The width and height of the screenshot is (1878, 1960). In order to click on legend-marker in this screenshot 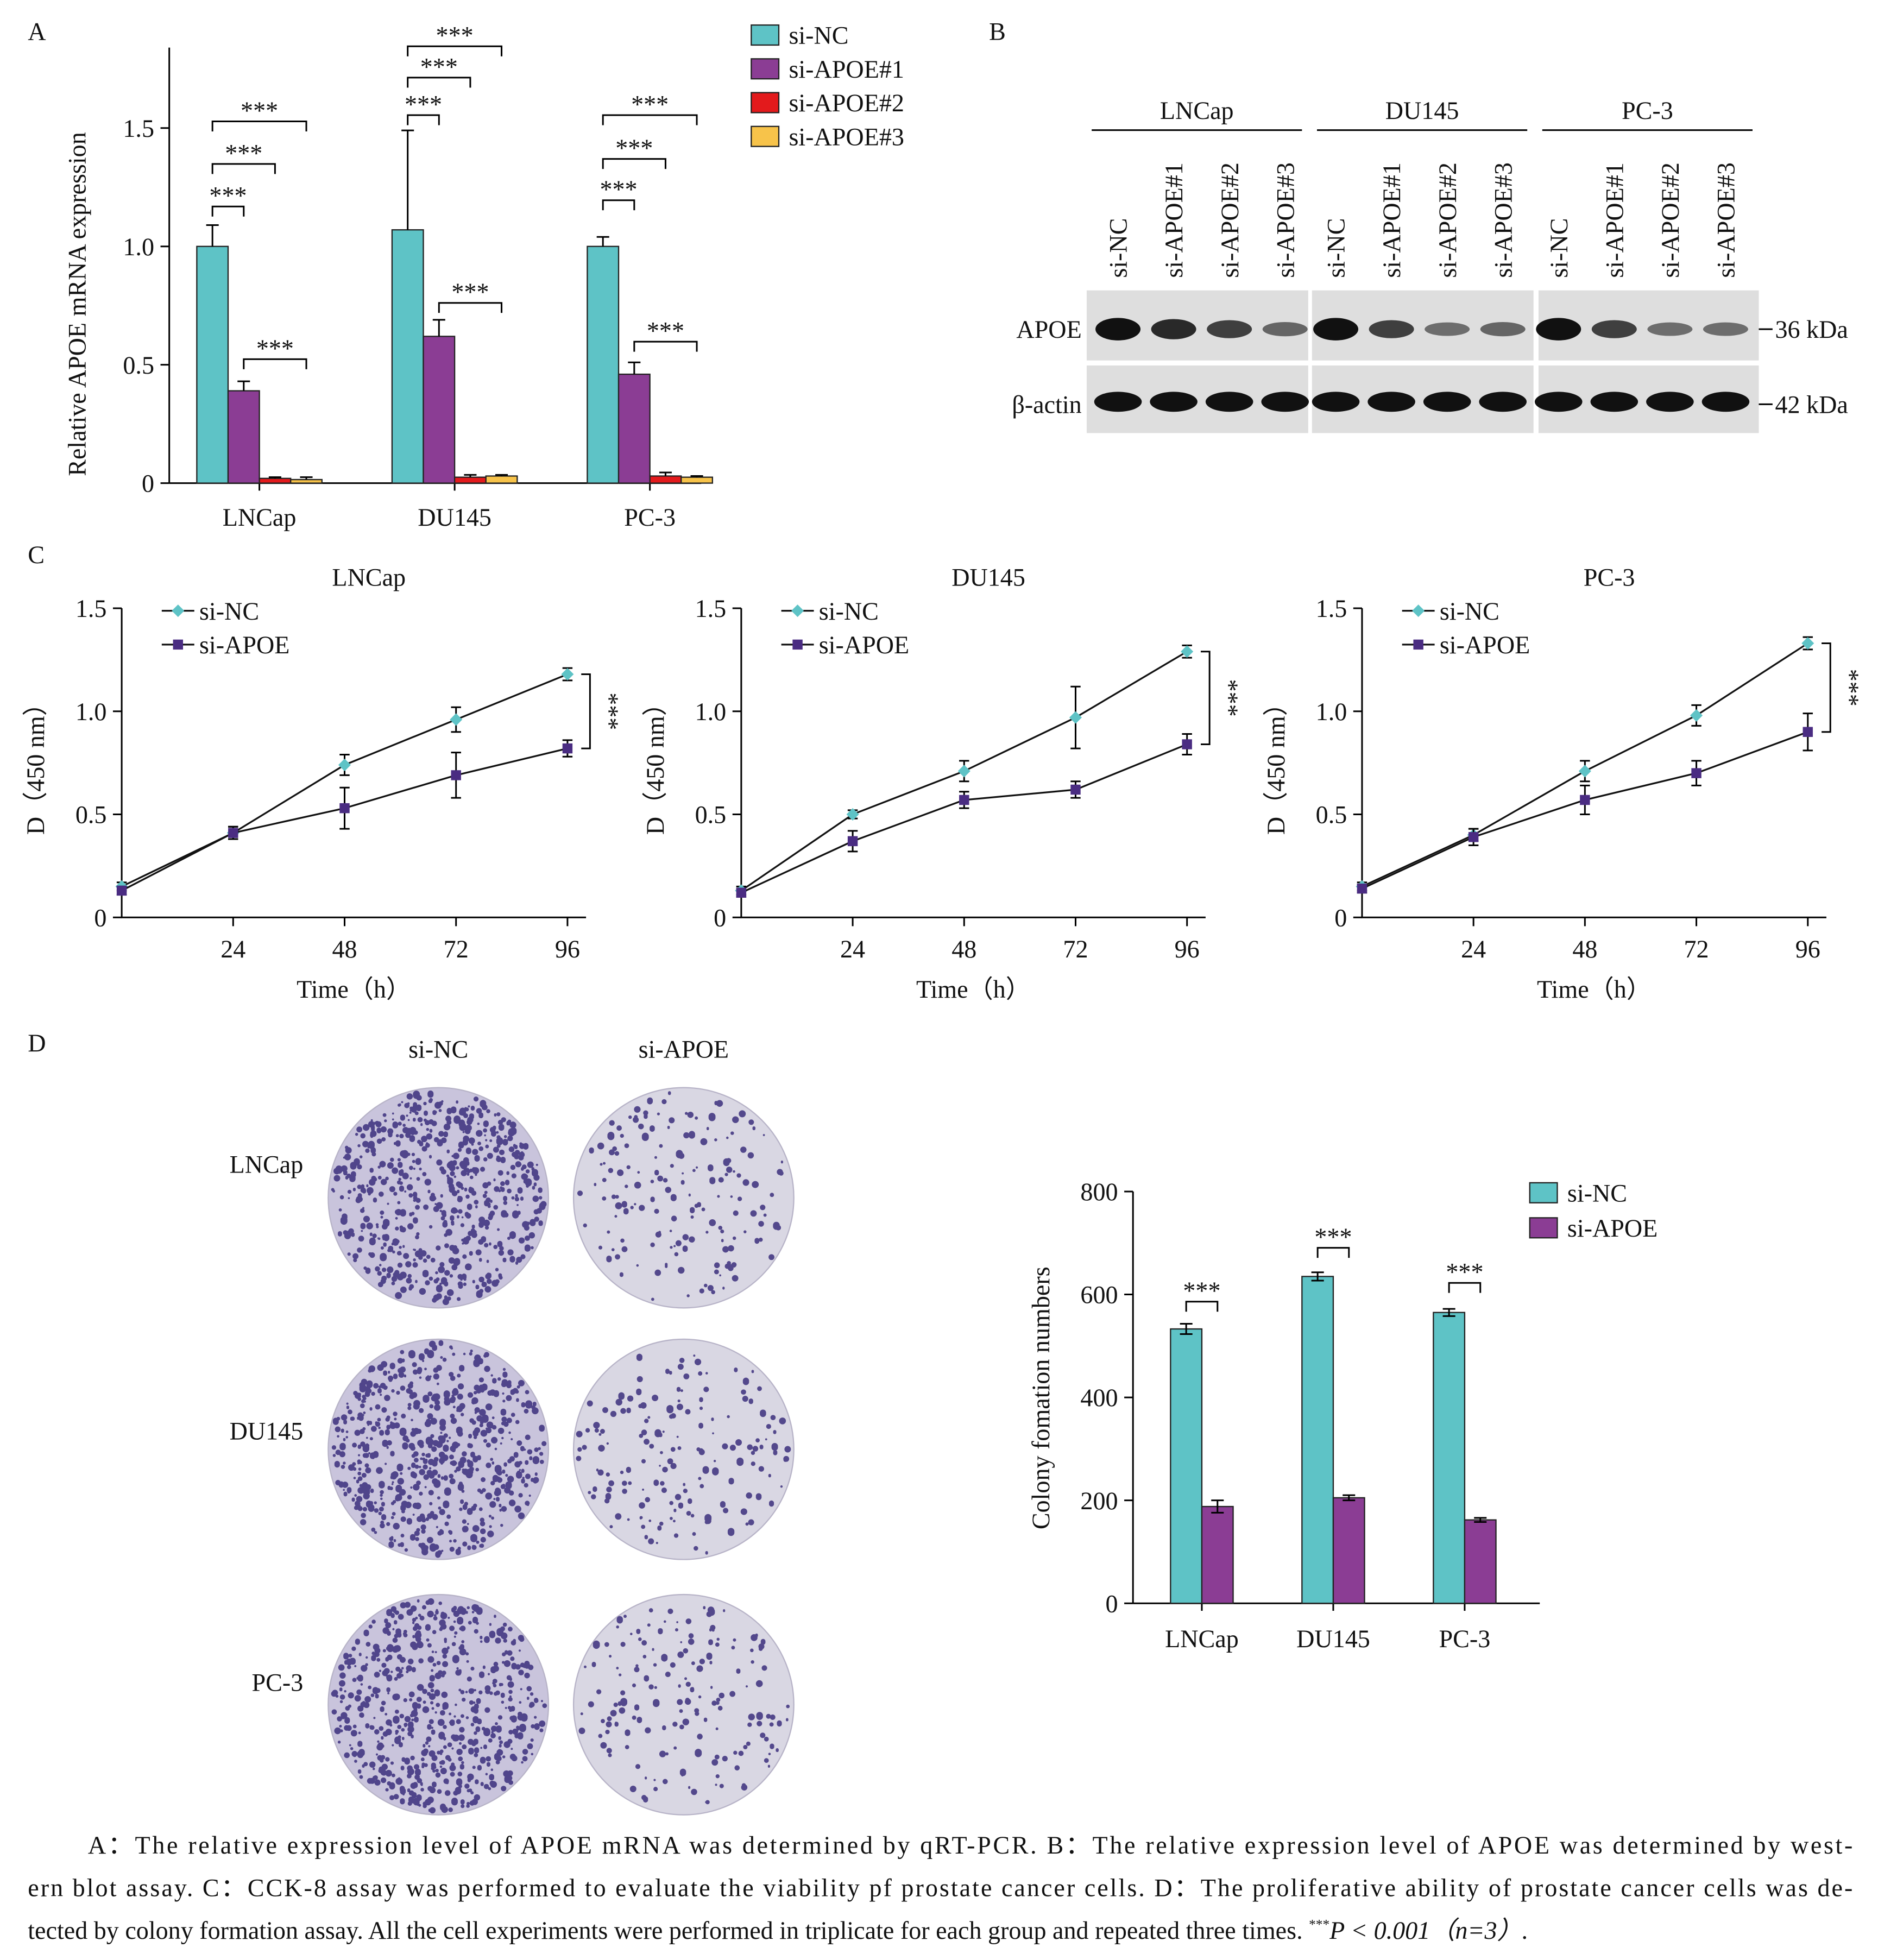, I will do `click(178, 644)`.